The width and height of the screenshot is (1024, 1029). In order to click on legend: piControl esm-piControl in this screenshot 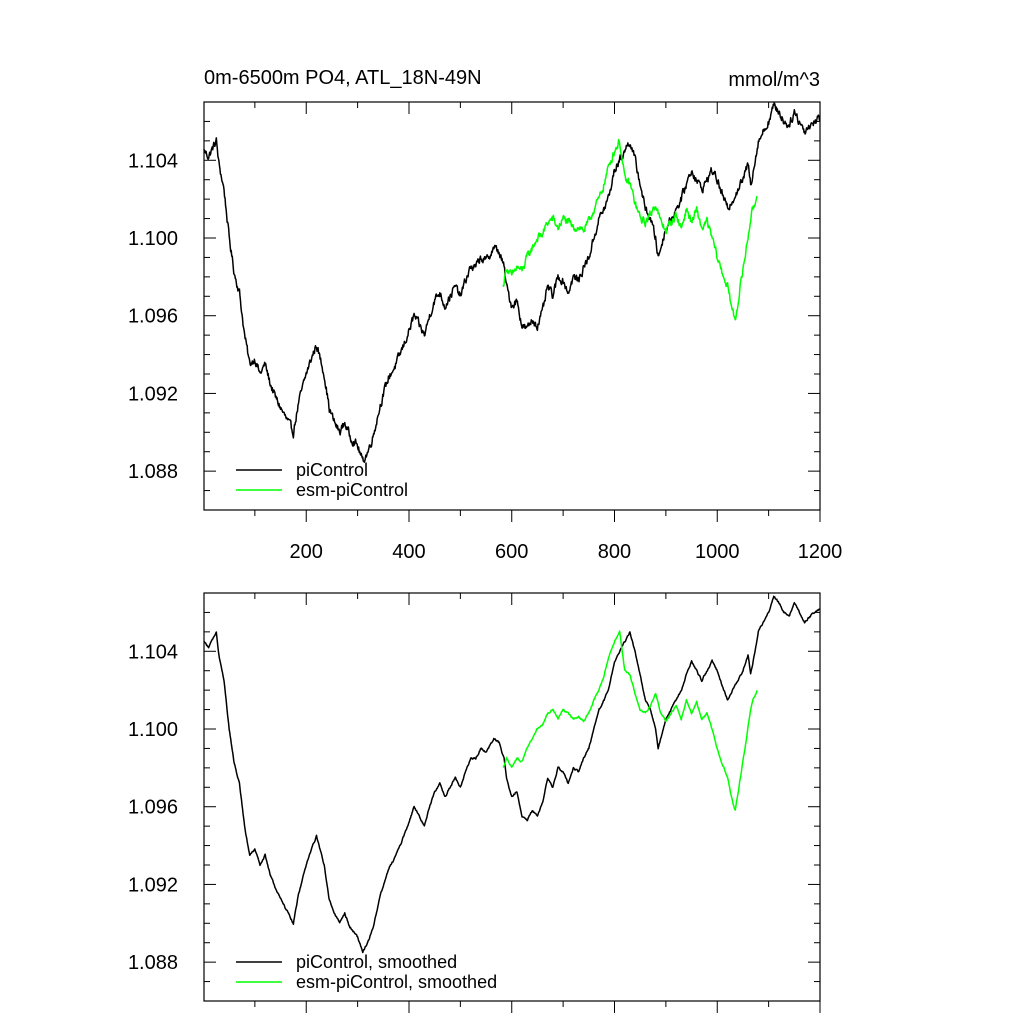, I will do `click(322, 480)`.